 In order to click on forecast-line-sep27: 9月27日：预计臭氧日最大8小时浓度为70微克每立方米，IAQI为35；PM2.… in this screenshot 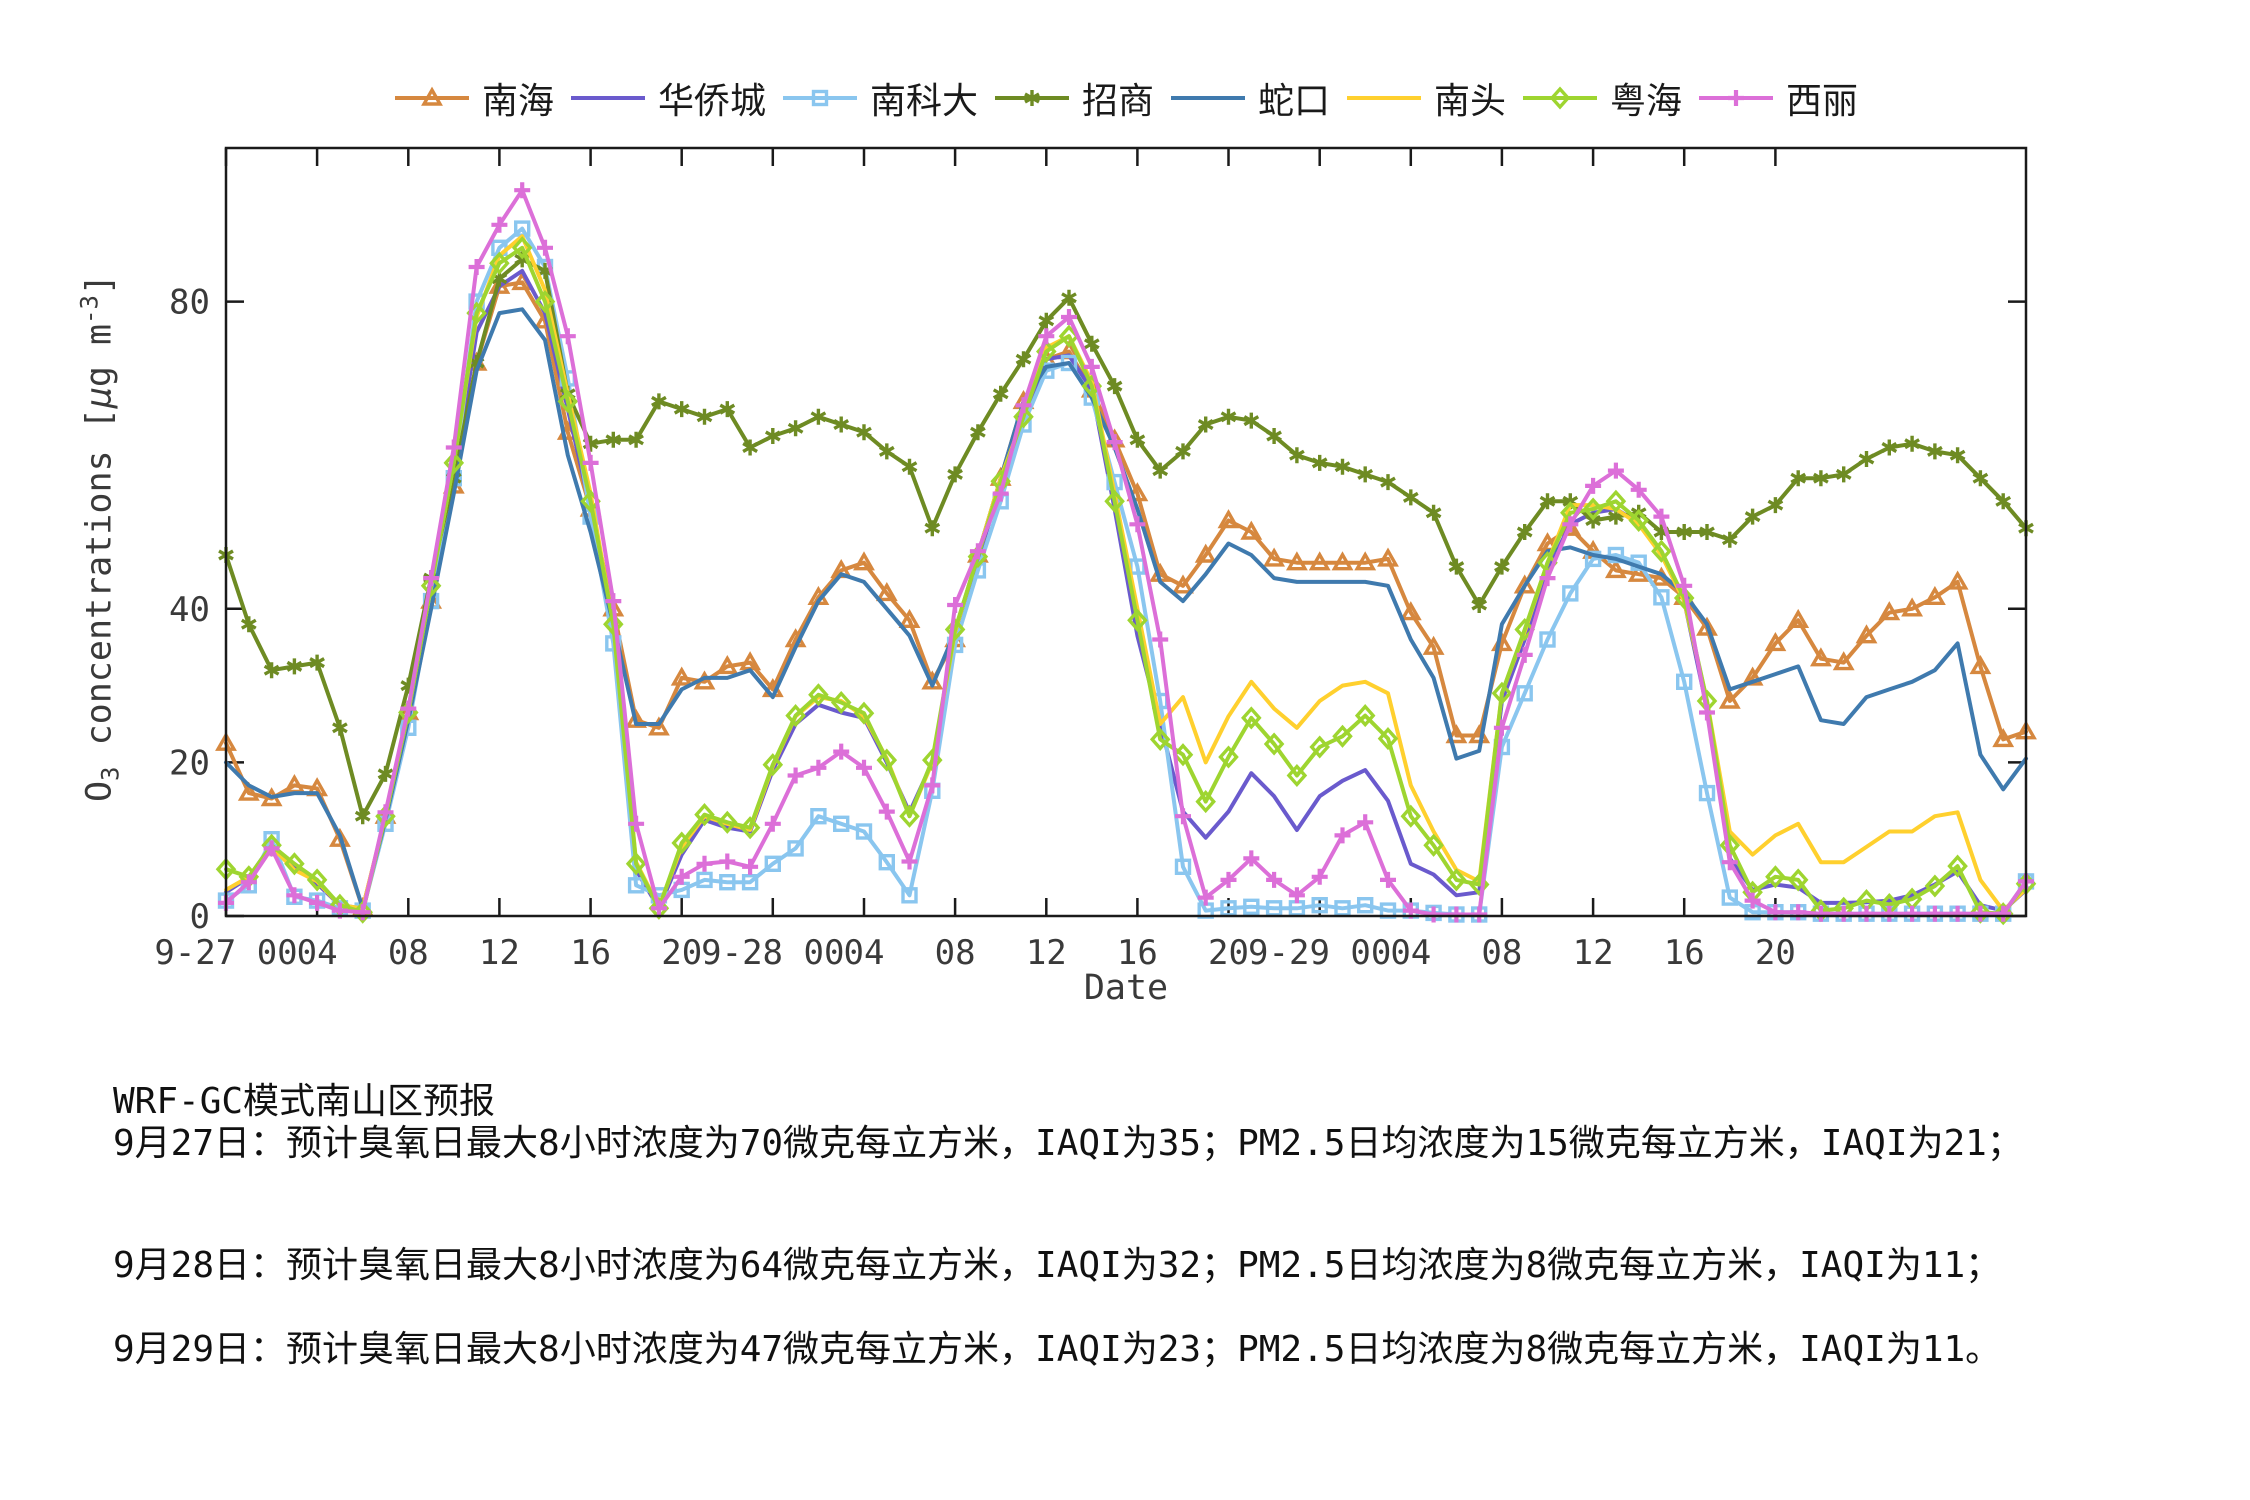, I will do `click(1068, 1143)`.